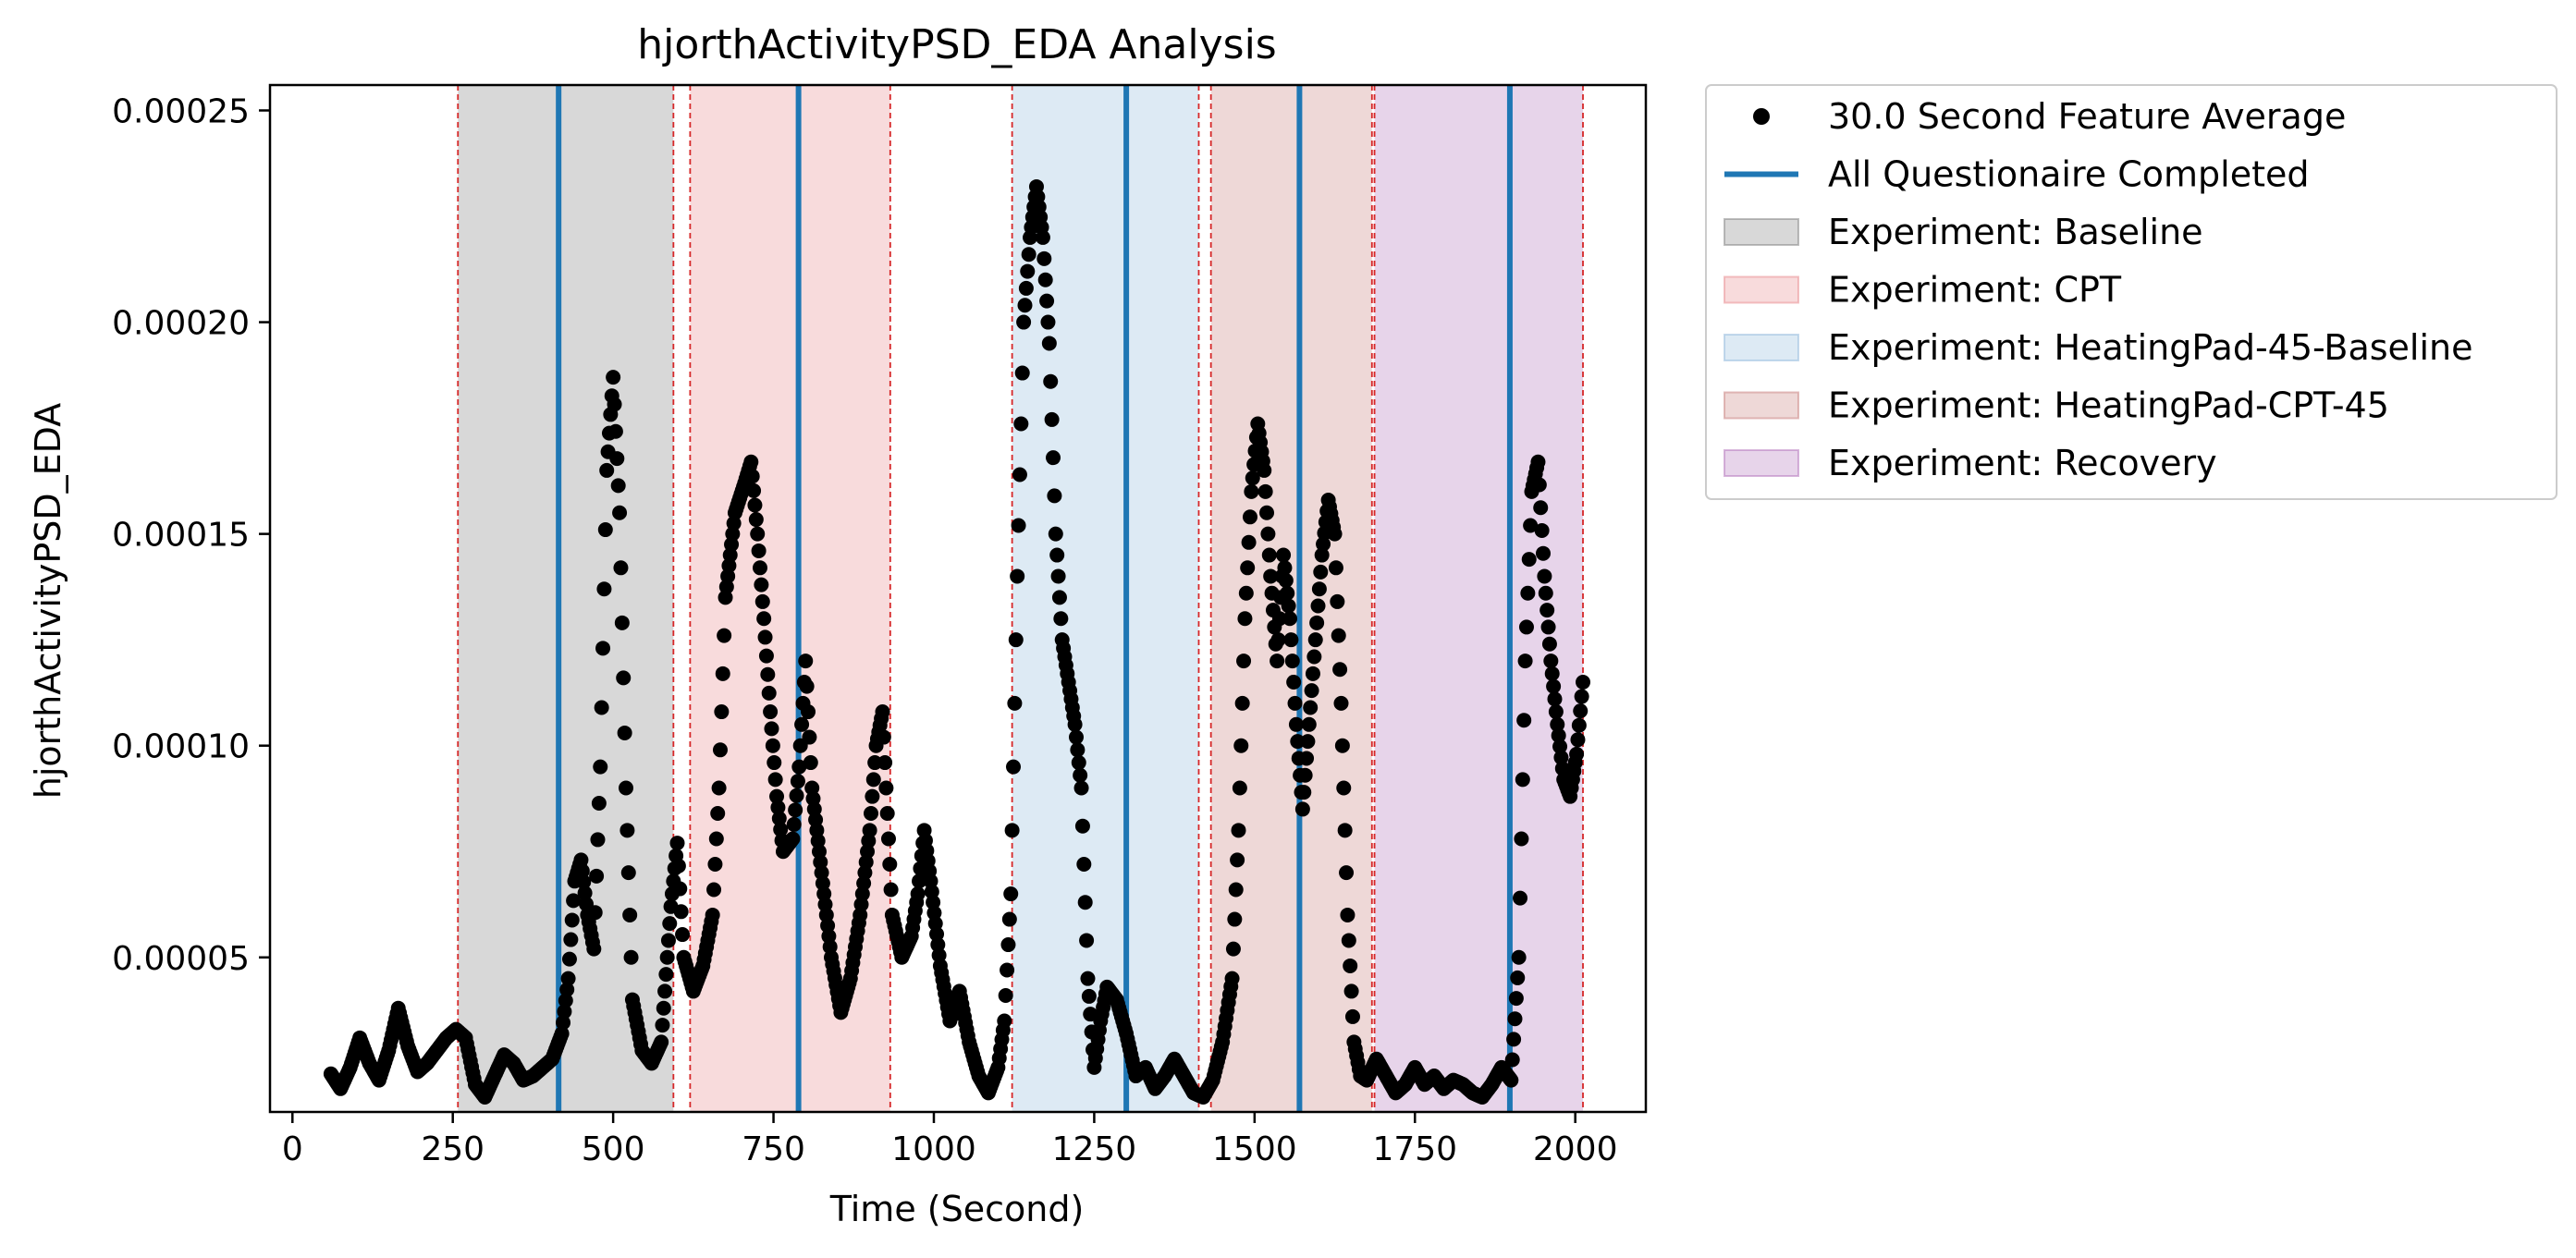  Describe the element at coordinates (181, 747) in the screenshot. I see `y-tick-label-1: 0.00010` at that location.